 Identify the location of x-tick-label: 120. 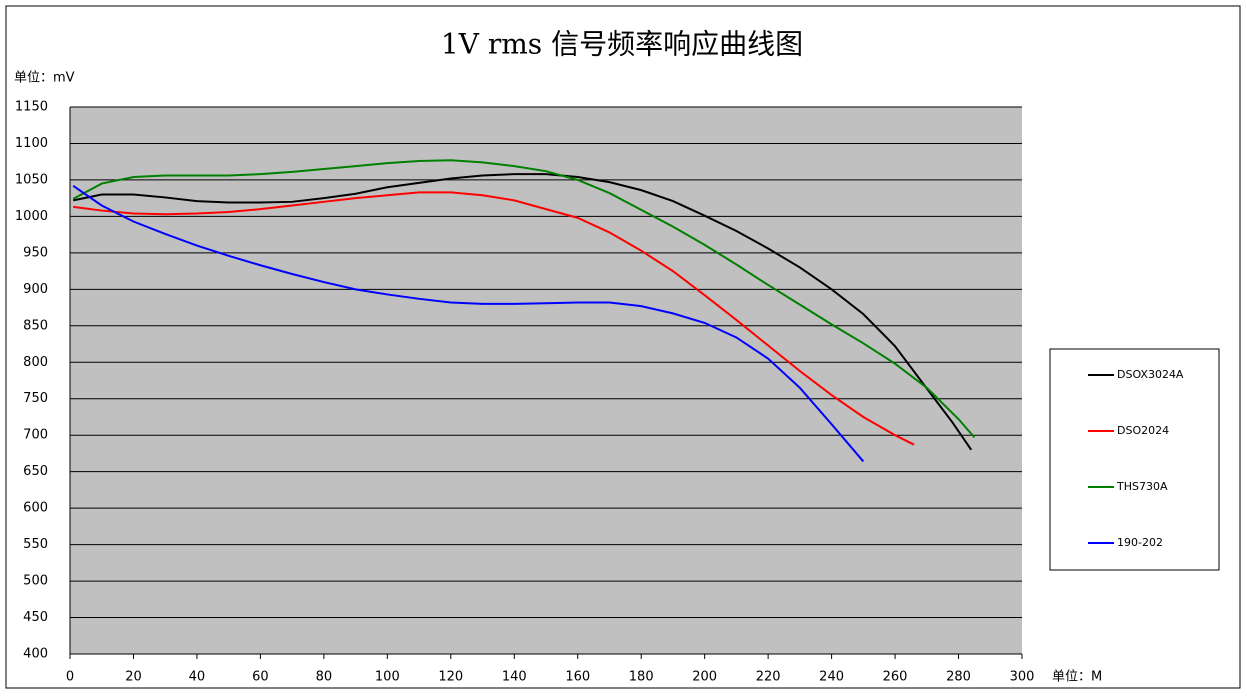
(450, 677).